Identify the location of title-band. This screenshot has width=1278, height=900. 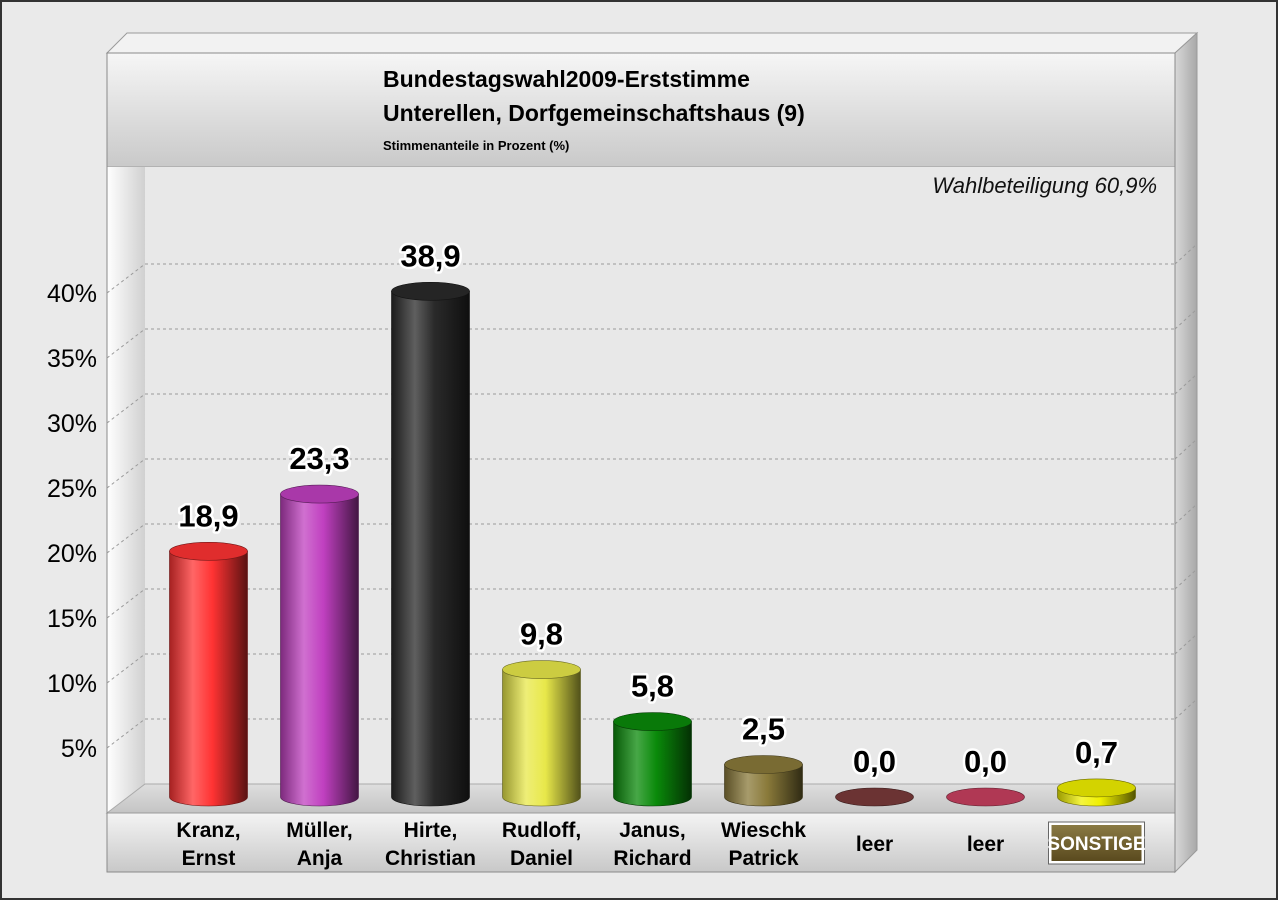
(641, 110).